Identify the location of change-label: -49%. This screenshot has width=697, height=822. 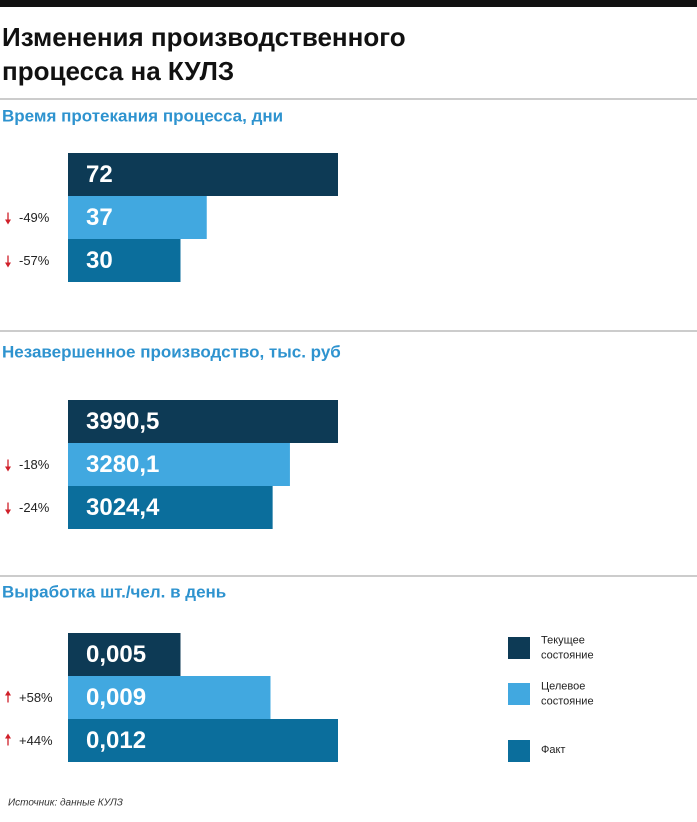
(34, 217).